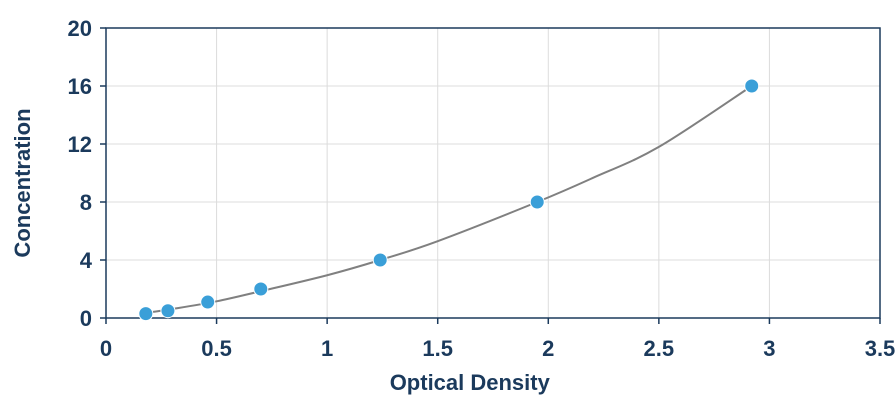  Describe the element at coordinates (659, 348) in the screenshot. I see `x-tick-label: 2.5` at that location.